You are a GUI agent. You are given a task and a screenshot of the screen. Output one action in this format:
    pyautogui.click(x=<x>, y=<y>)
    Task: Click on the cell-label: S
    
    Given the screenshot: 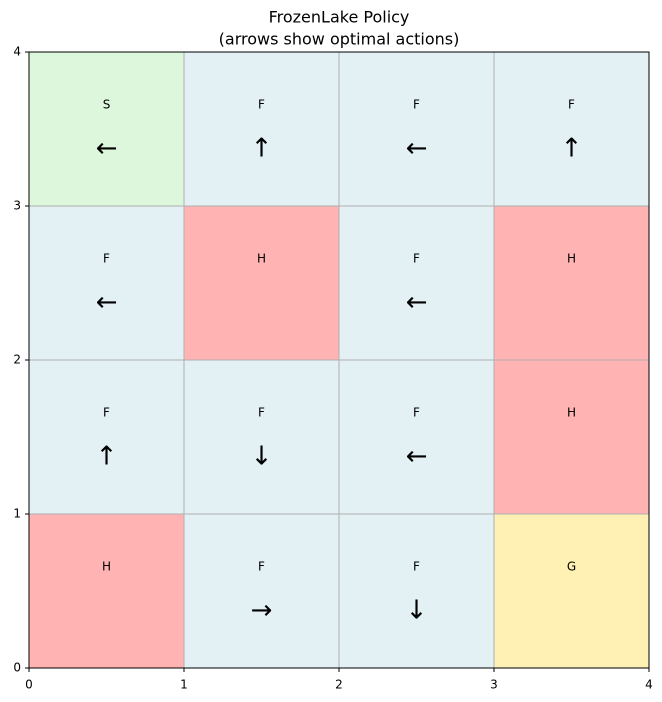 What is the action you would take?
    pyautogui.click(x=107, y=105)
    